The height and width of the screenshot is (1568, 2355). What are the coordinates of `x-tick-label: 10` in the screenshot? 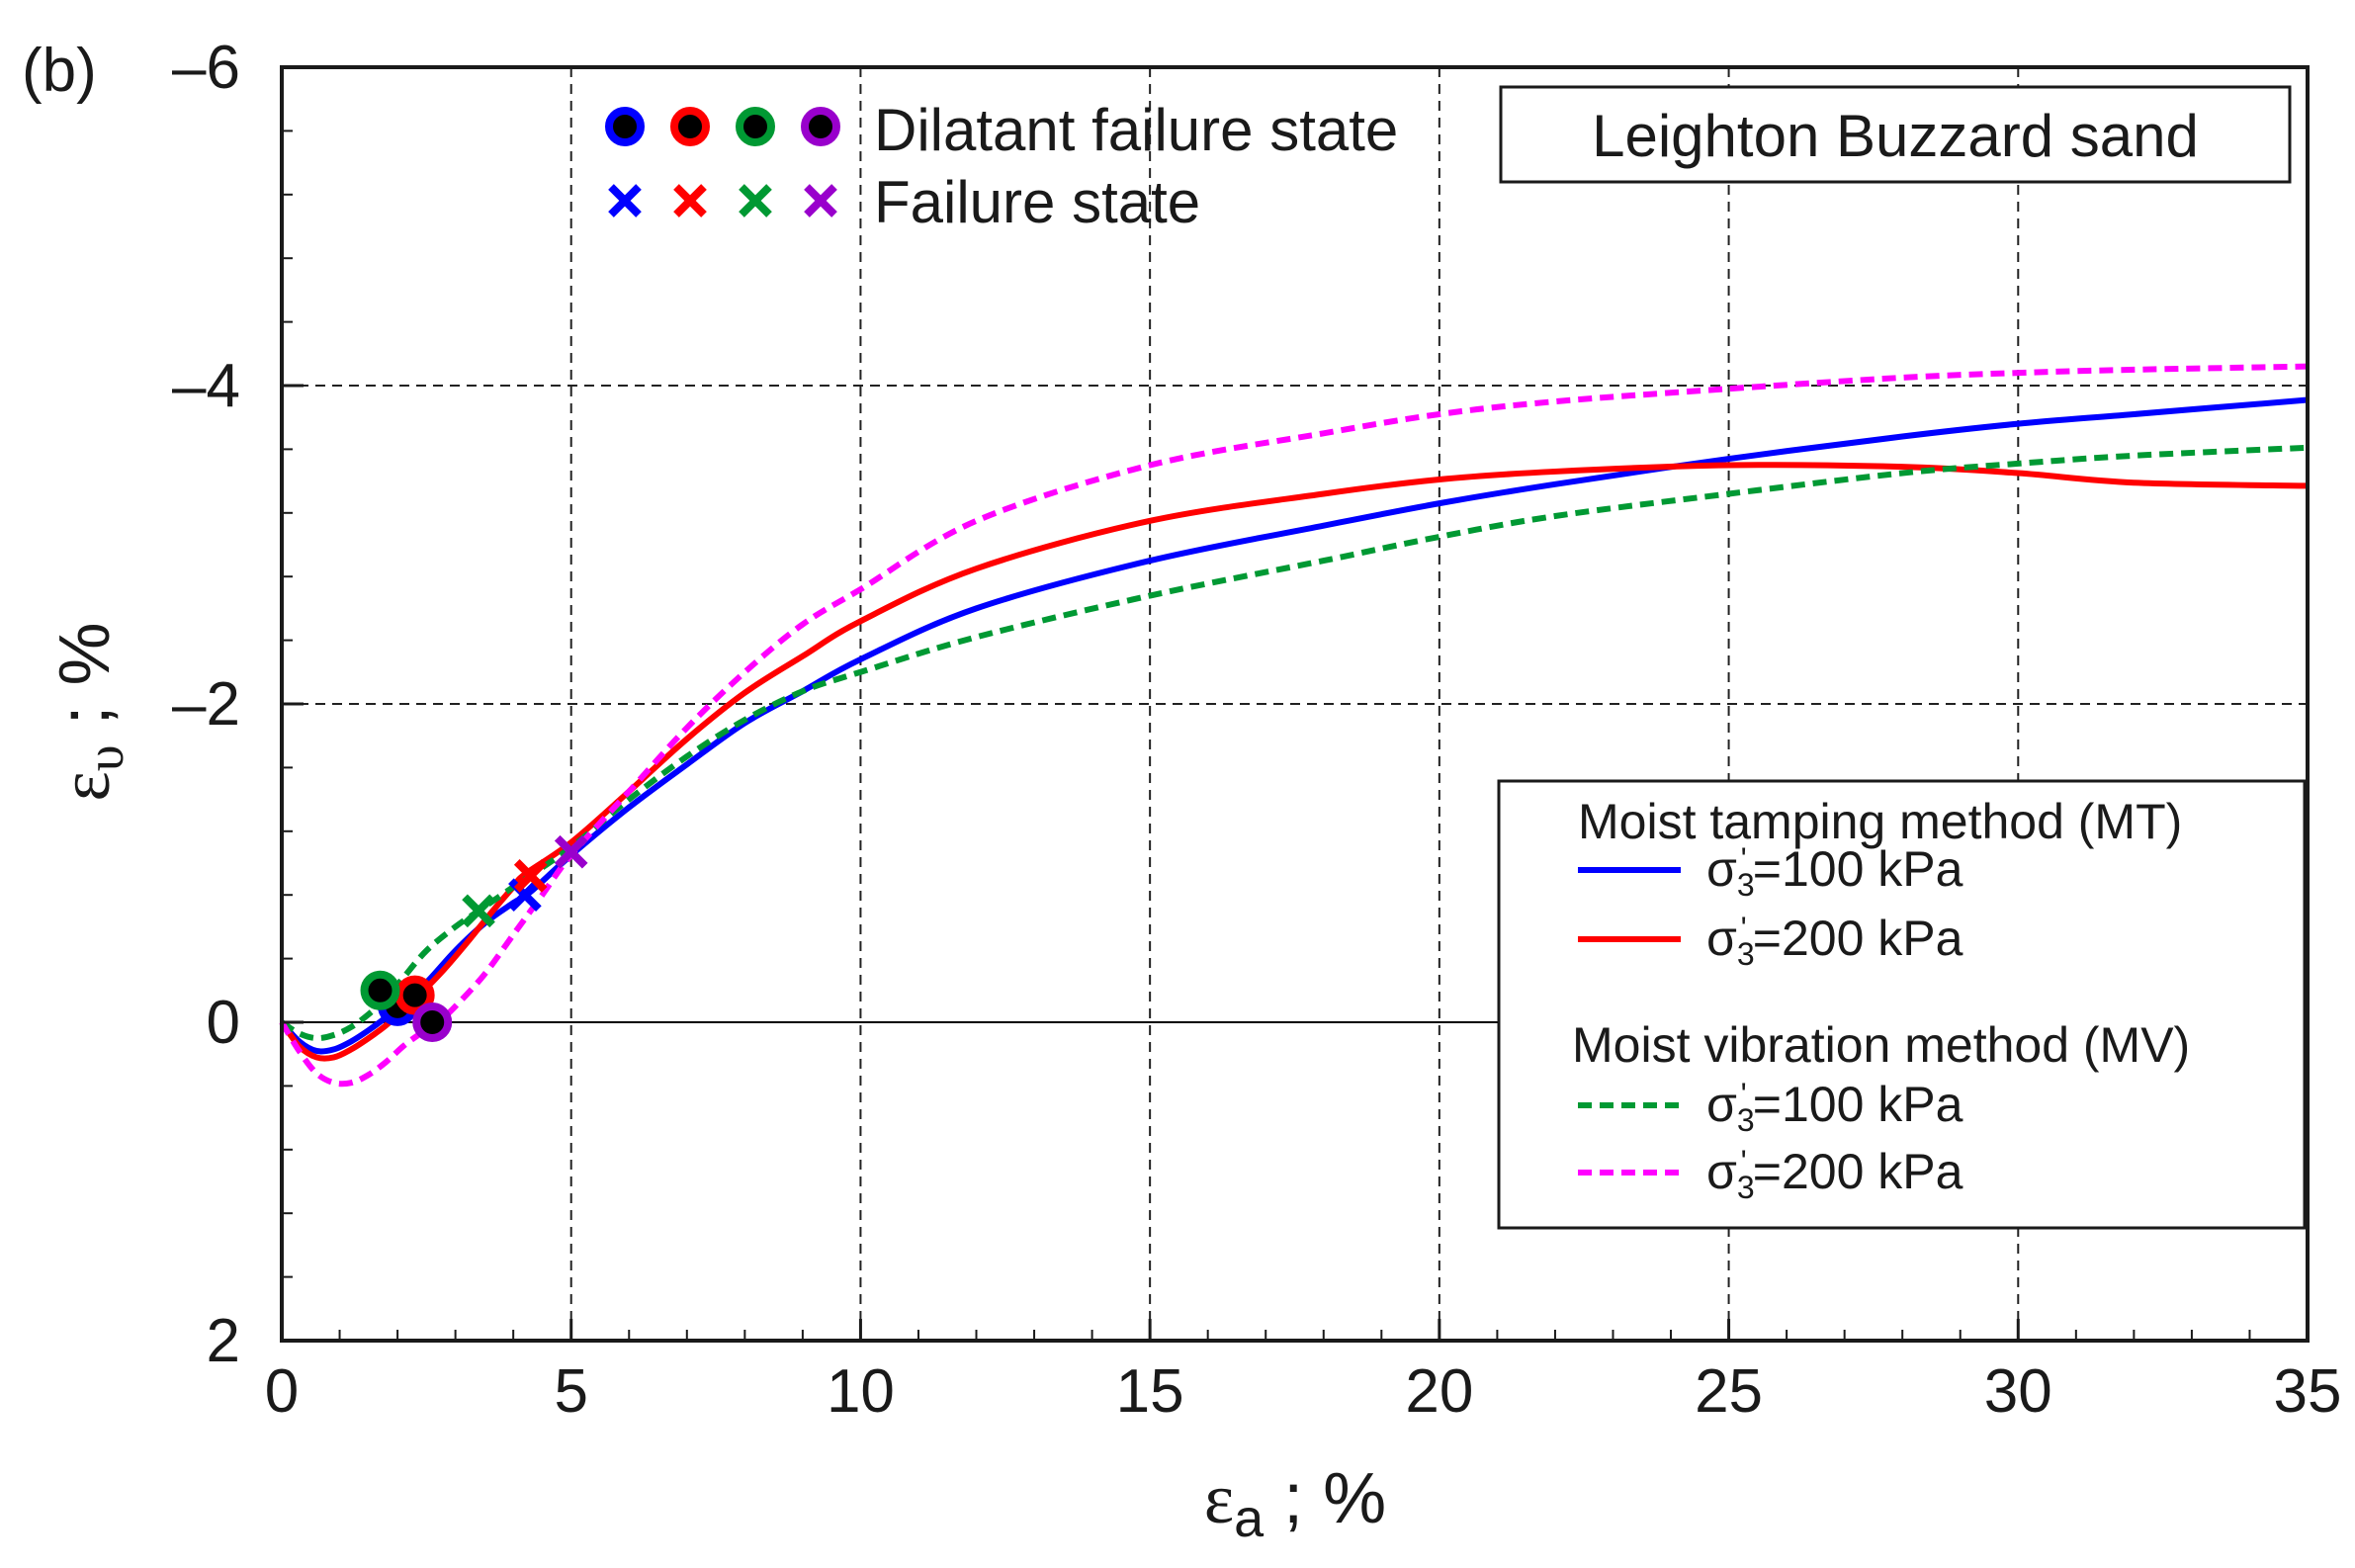 It's located at (861, 1391).